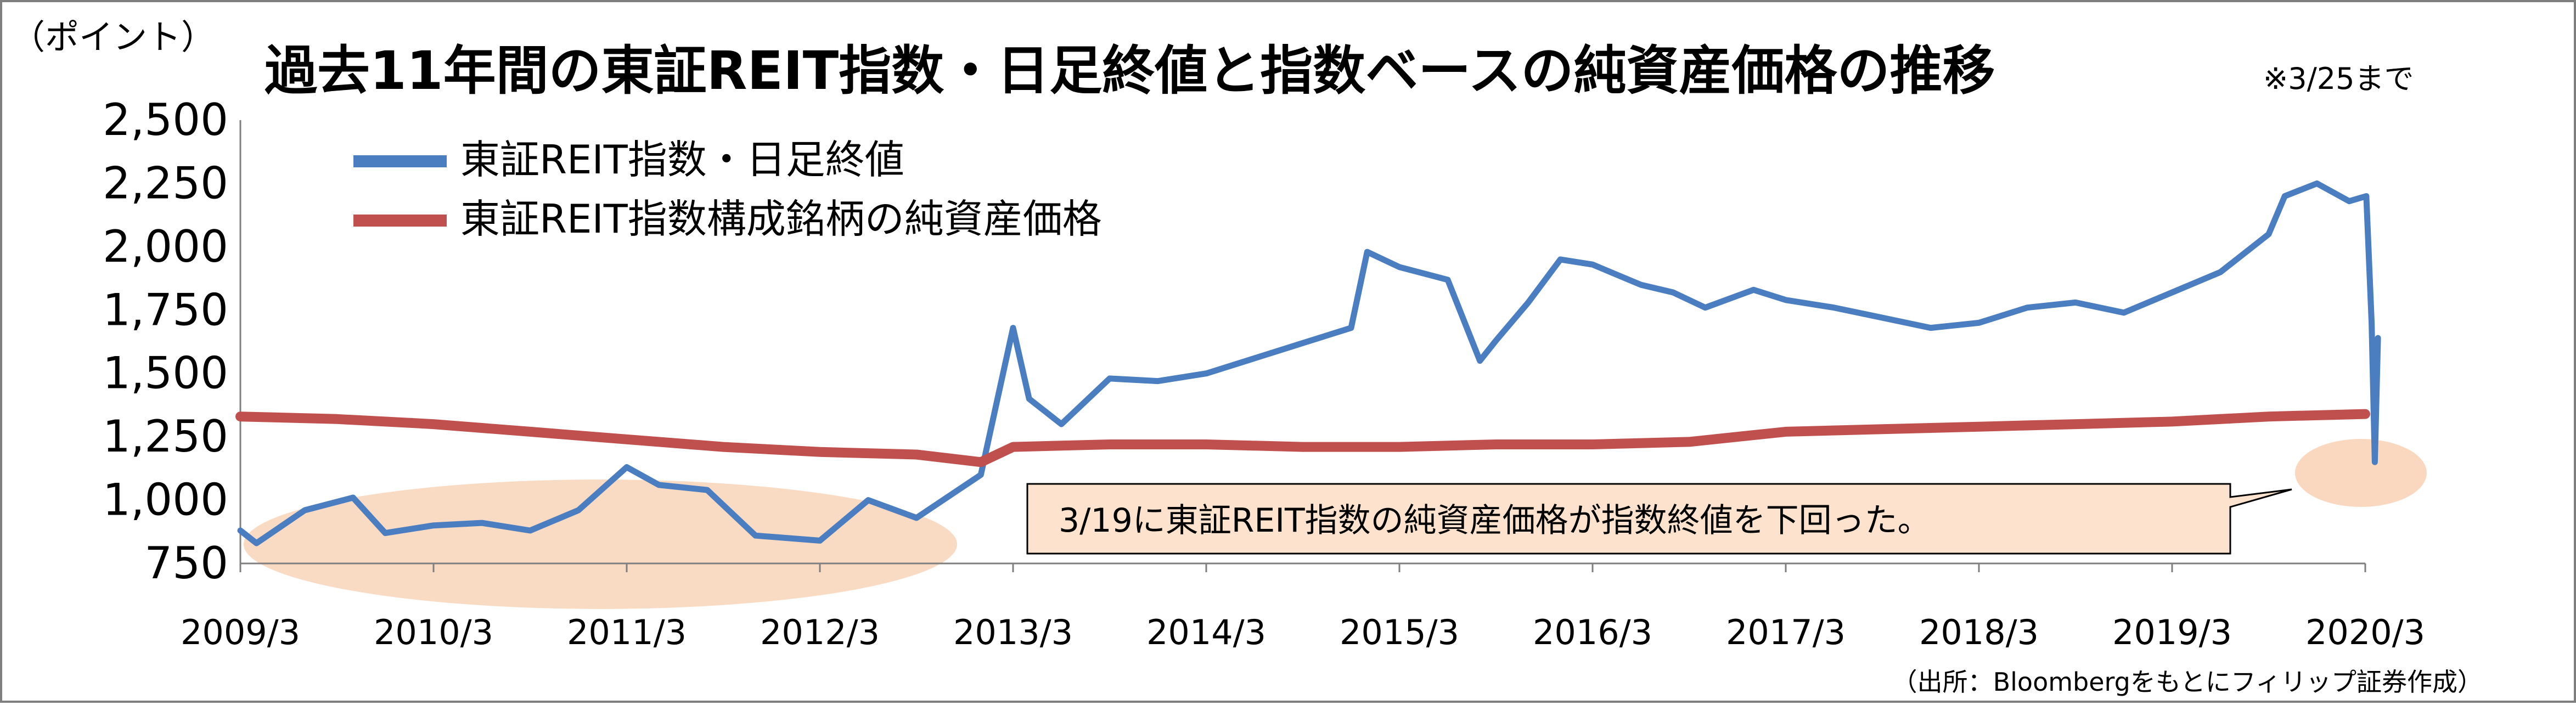  I want to click on x-tick-label: 2014/3, so click(1206, 632).